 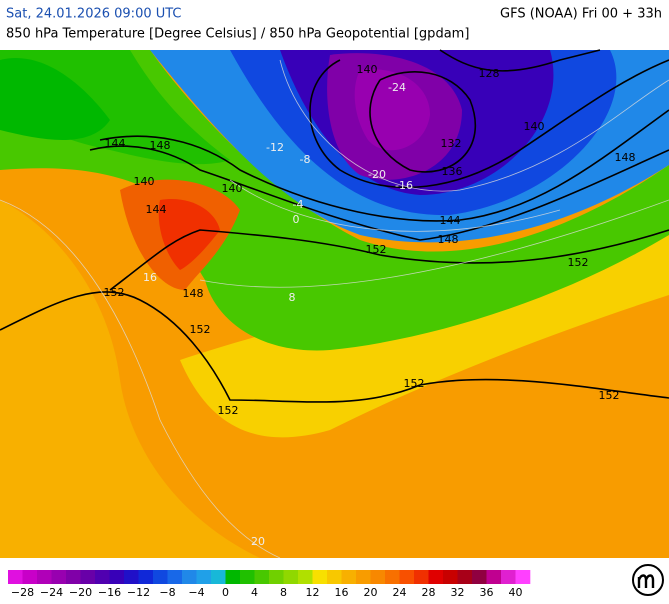 I want to click on isotherm-label: 16, so click(x=150, y=277).